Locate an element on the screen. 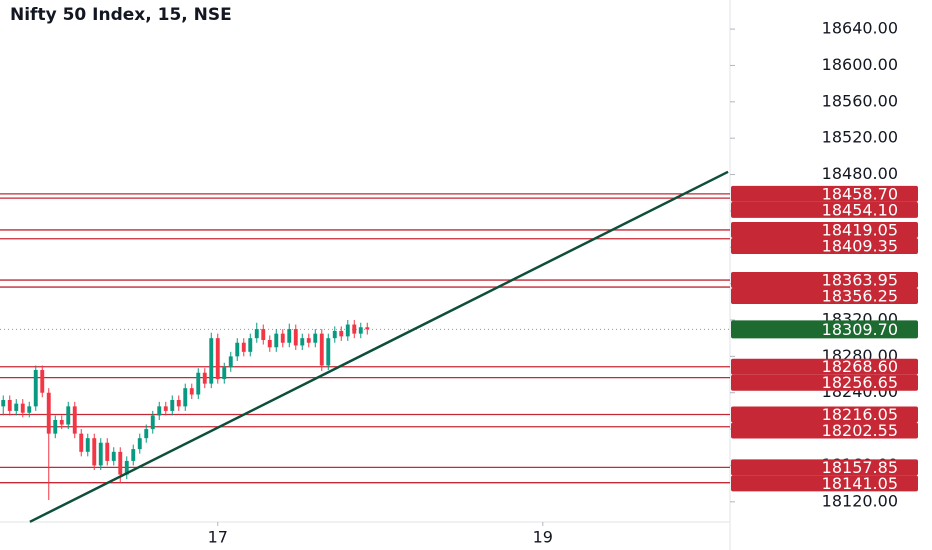  y-tick-label: 18480.00 is located at coordinates (860, 173).